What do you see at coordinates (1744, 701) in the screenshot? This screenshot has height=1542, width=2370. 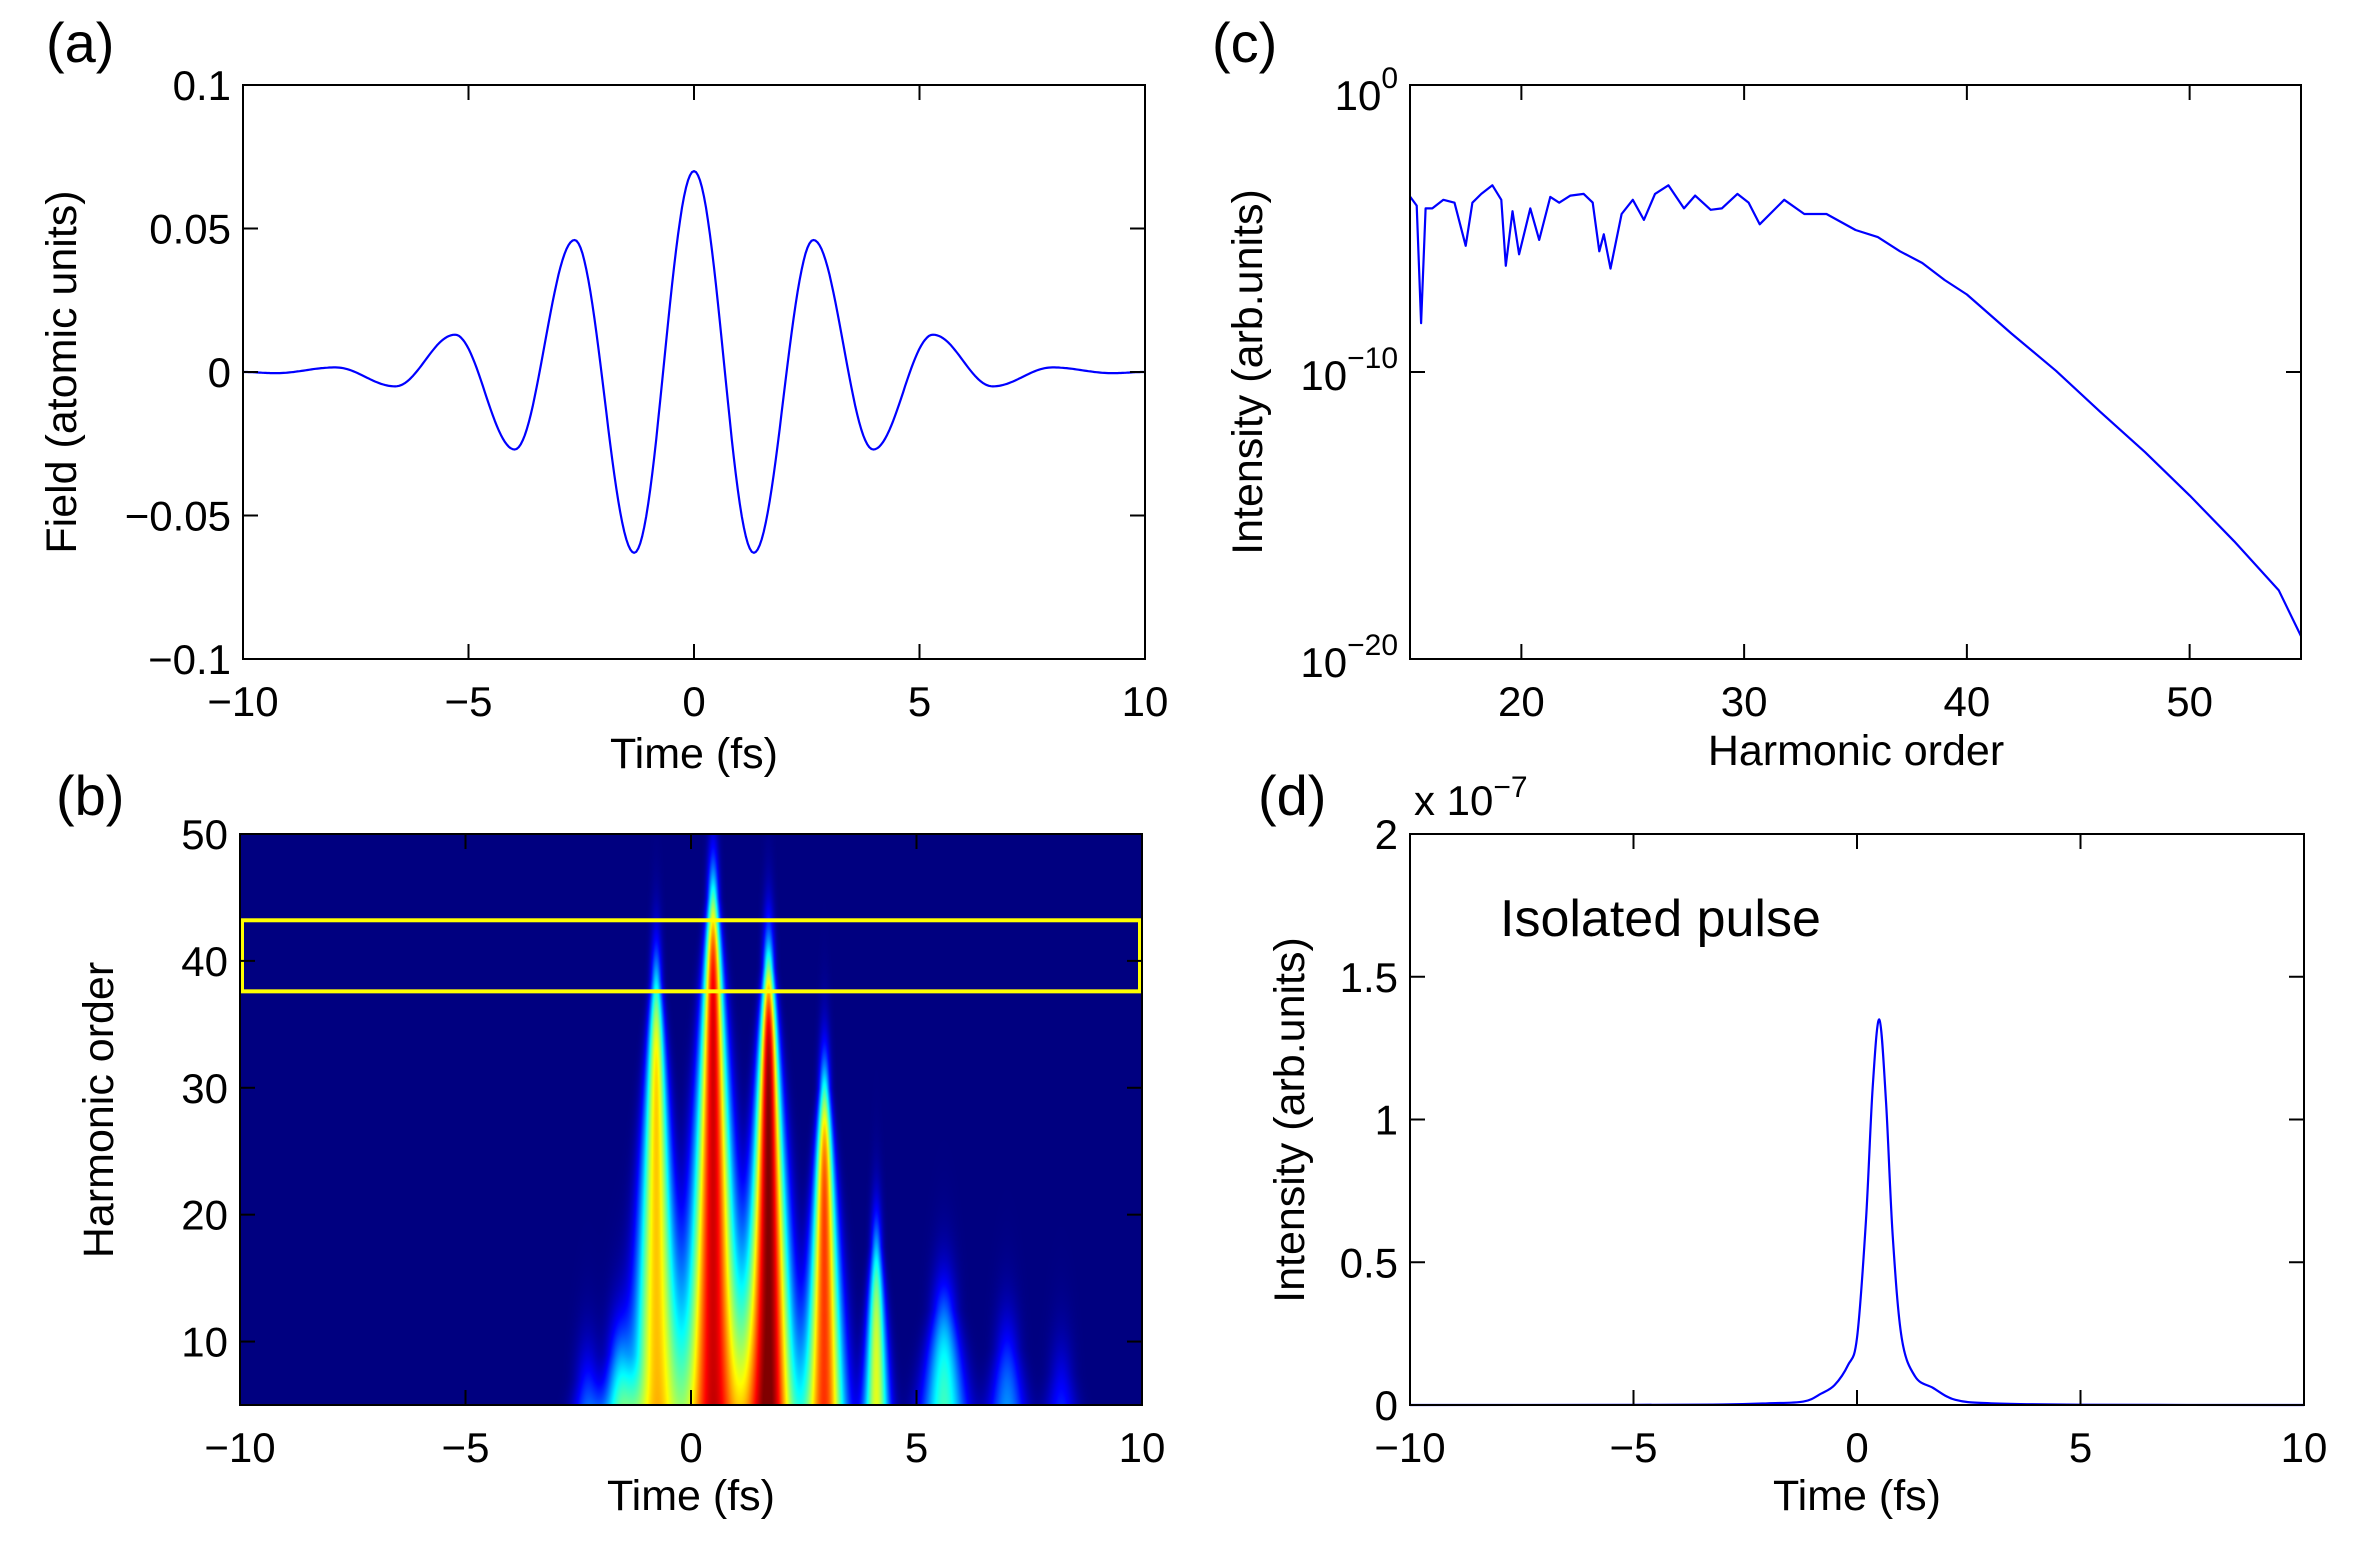 I see `panel-c-xtick-label: 30` at bounding box center [1744, 701].